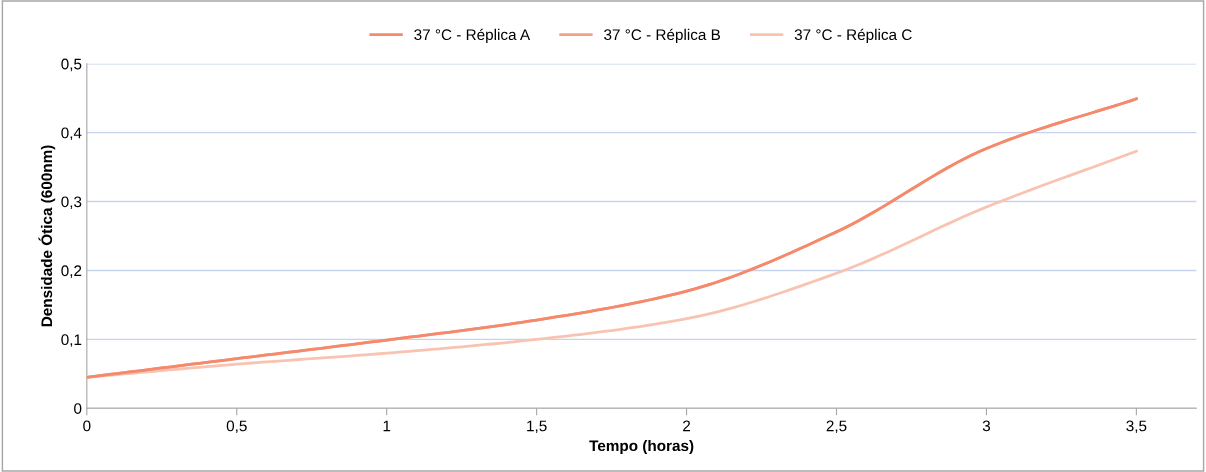  Describe the element at coordinates (47, 236) in the screenshot. I see `y-axis-title: Densidade Ótica (600nm)` at that location.